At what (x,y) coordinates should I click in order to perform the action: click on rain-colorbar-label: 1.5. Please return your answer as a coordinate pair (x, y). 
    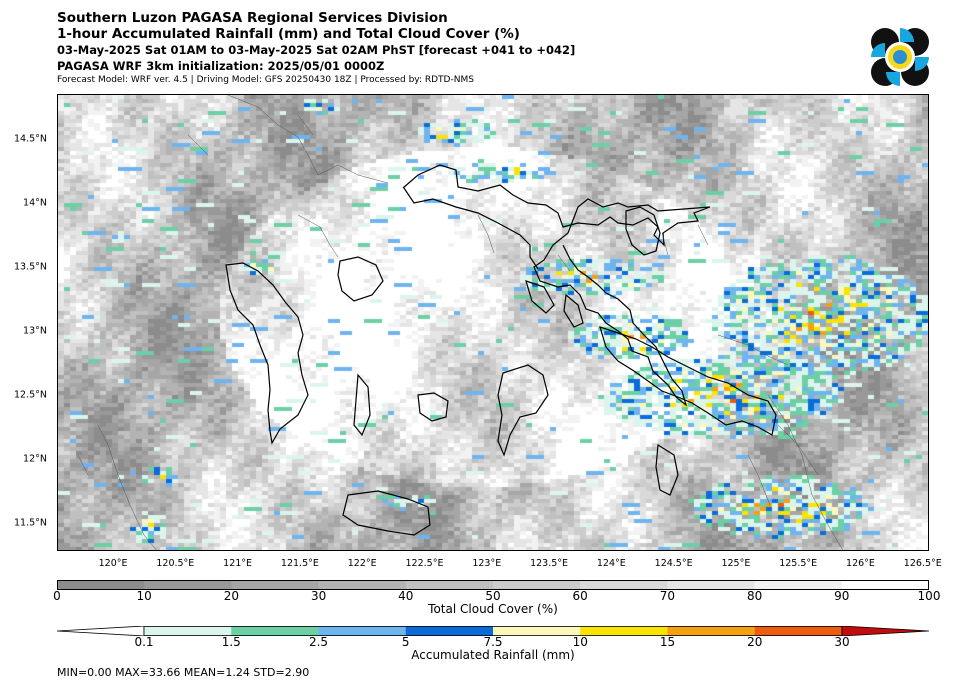
    Looking at the image, I should click on (231, 642).